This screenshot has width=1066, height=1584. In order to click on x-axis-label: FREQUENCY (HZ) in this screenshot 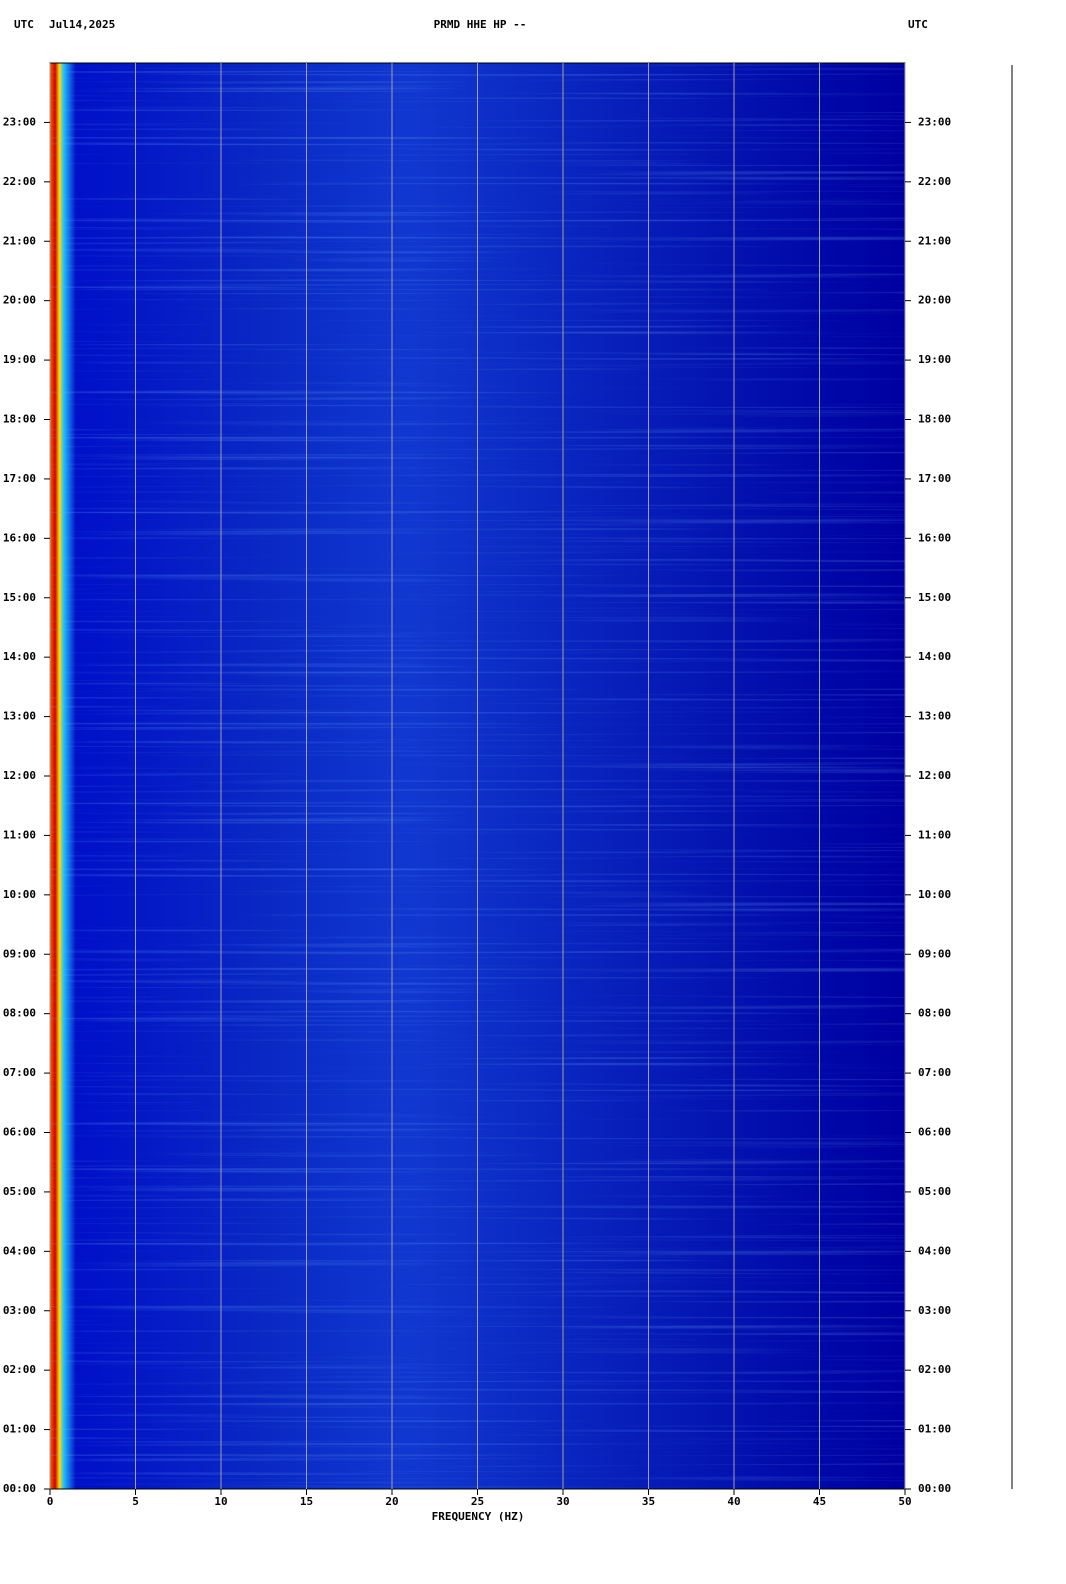, I will do `click(478, 1516)`.